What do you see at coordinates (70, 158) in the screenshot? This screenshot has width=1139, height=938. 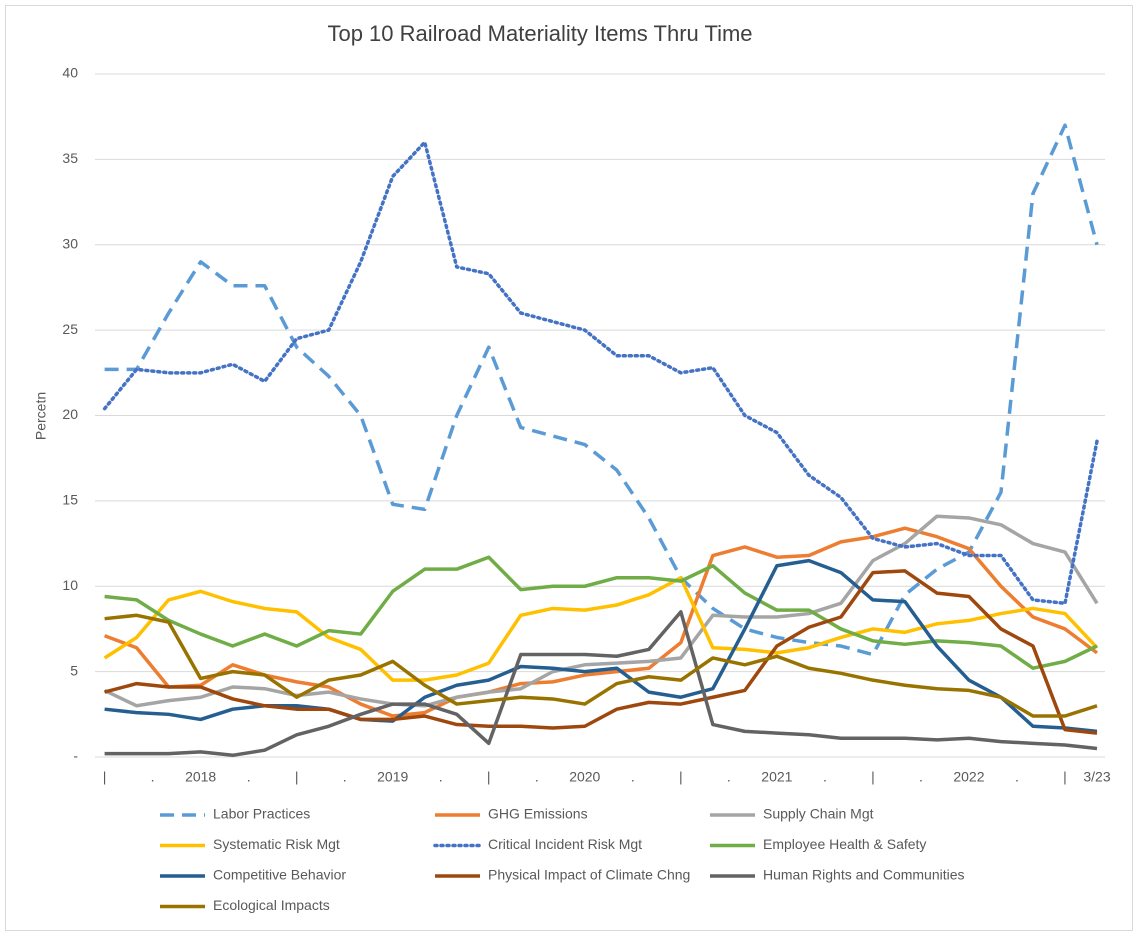 I see `y-tick-label: 35` at bounding box center [70, 158].